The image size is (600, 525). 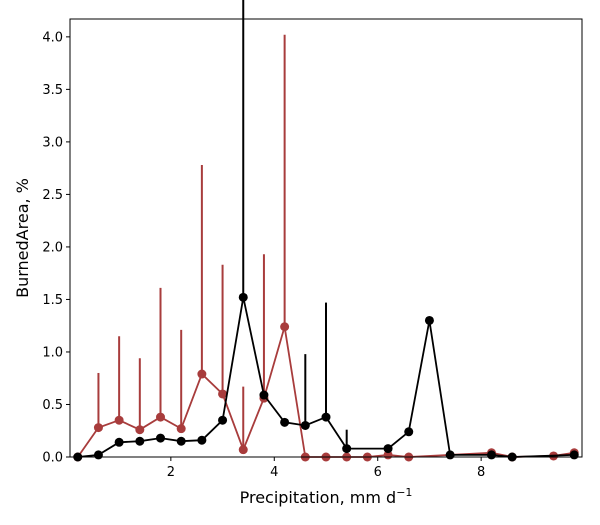 I want to click on y-ticks: 0.0 0.5 1.0 1.5 2.0 2.5 3.0 3.5 4.0, so click(x=56, y=248).